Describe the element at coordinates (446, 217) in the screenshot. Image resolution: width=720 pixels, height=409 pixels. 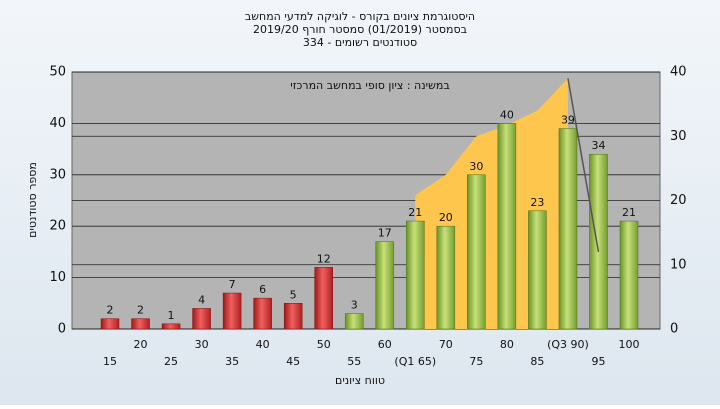
I see `value-label: 20` at that location.